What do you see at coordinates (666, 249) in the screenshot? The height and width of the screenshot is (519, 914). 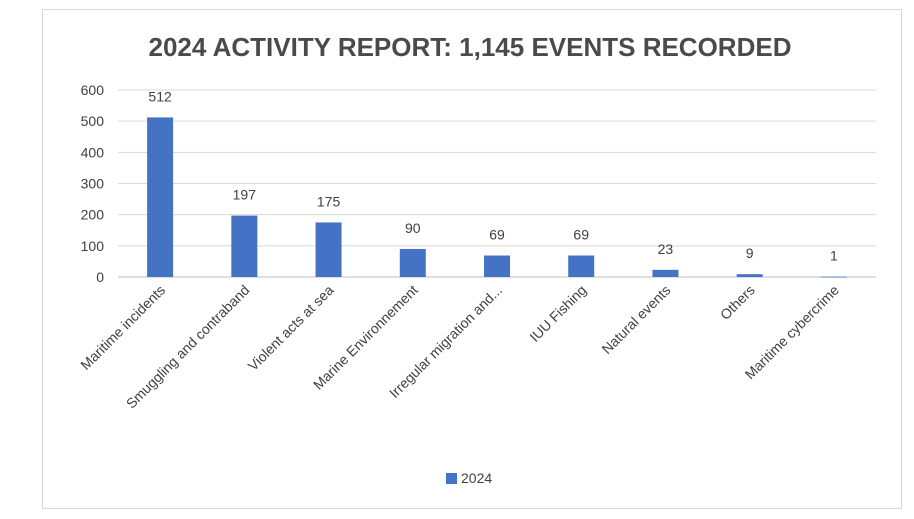 I see `data-label: 23` at bounding box center [666, 249].